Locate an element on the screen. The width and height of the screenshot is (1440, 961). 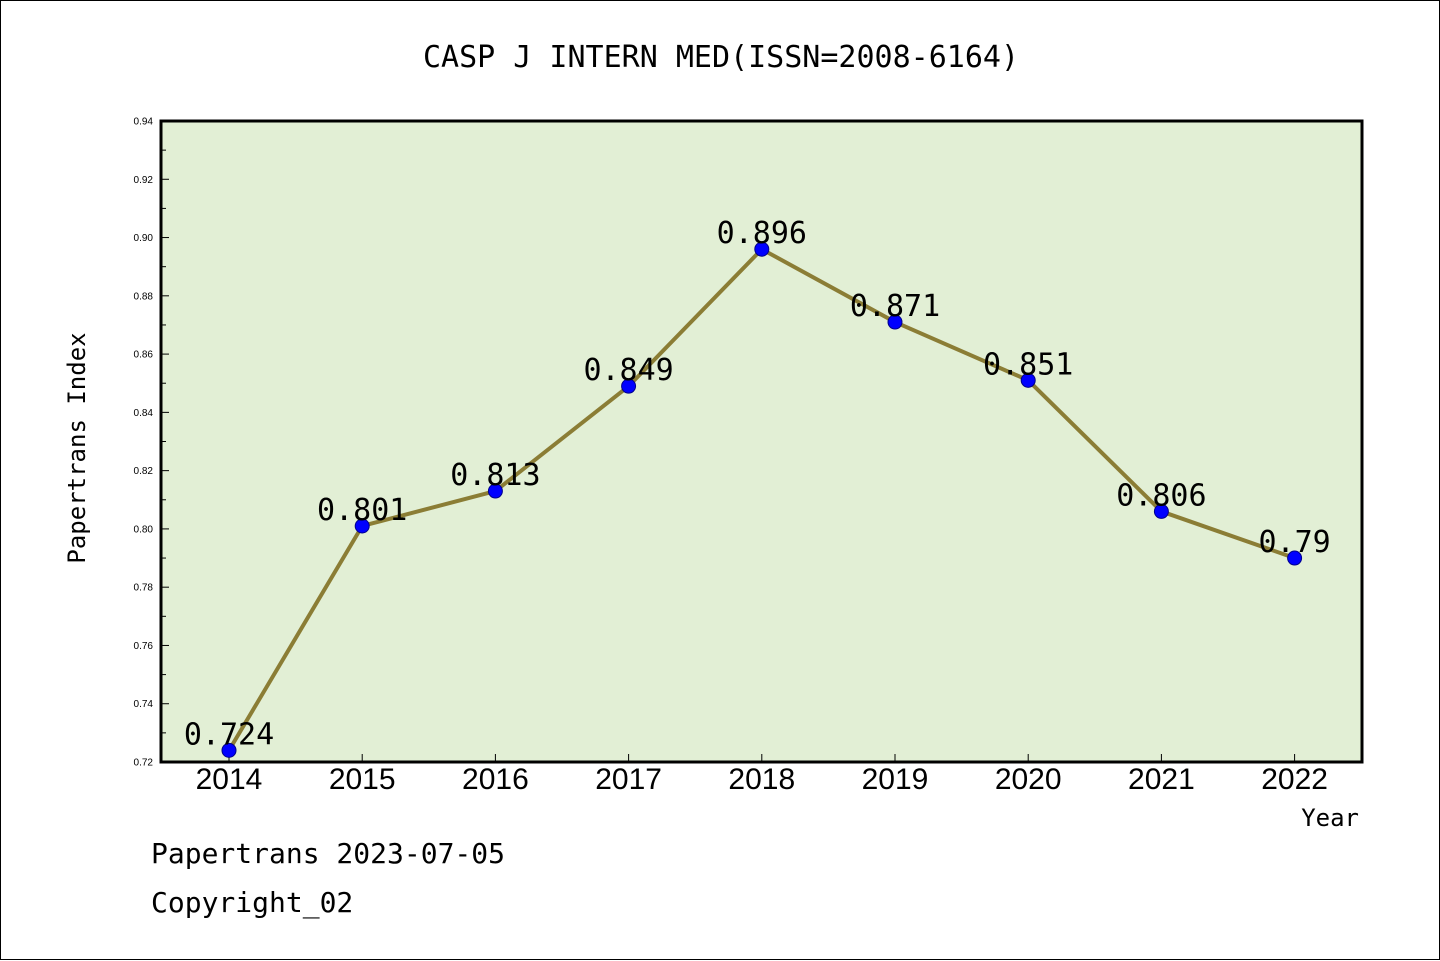
y-tick-label: 0.74 is located at coordinates (144, 704).